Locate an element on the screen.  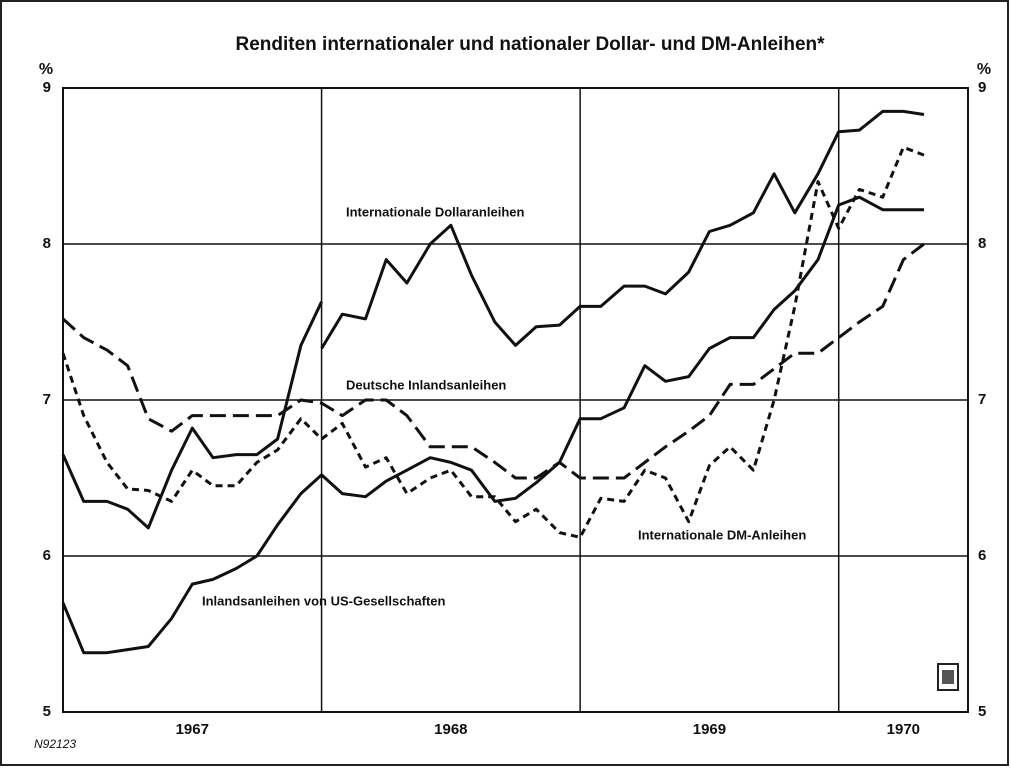
logo-inner is located at coordinates (948, 677).